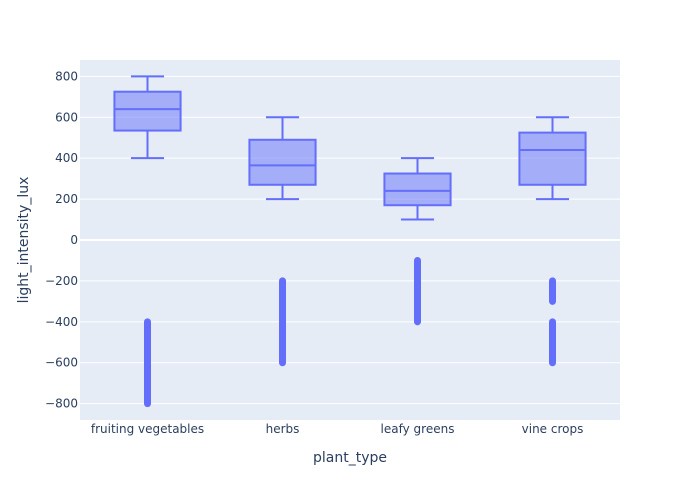 The height and width of the screenshot is (500, 700). I want to click on y-tick-label: 400, so click(66, 158).